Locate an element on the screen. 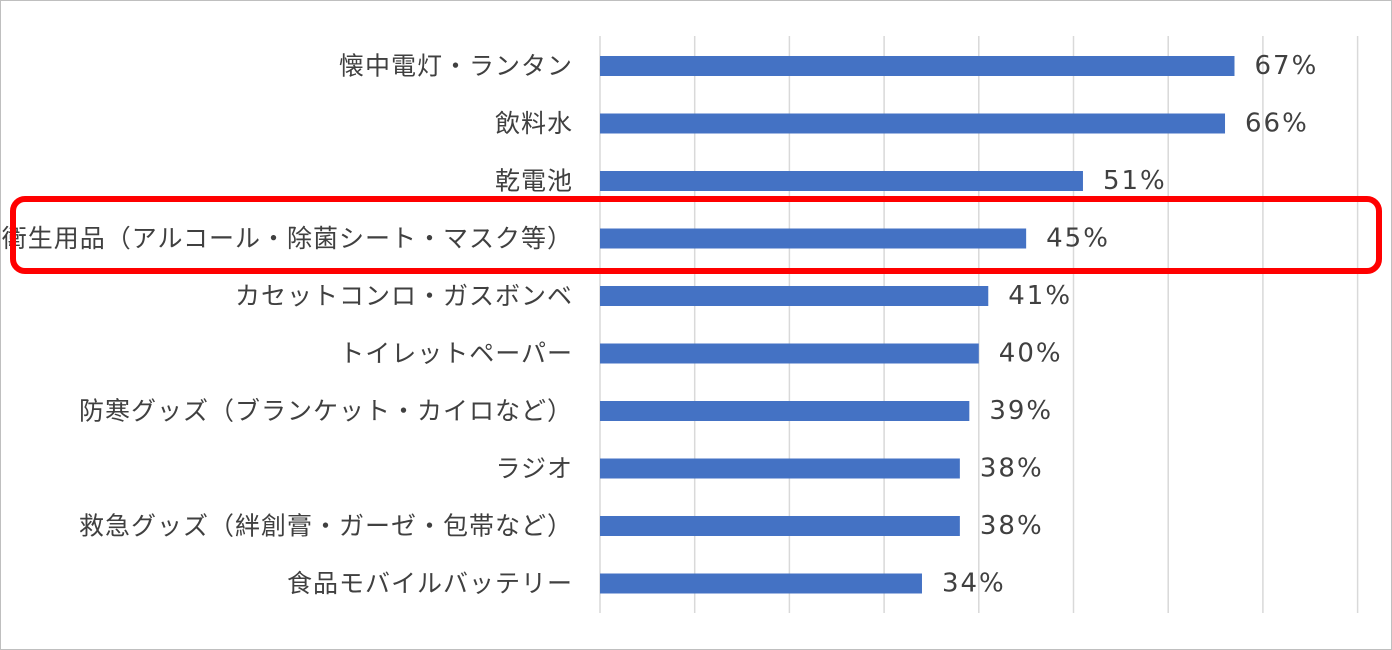 The width and height of the screenshot is (1392, 650). category-label: 救急グッズ（絆創膏・ガーゼ・包帯など） is located at coordinates (326, 526).